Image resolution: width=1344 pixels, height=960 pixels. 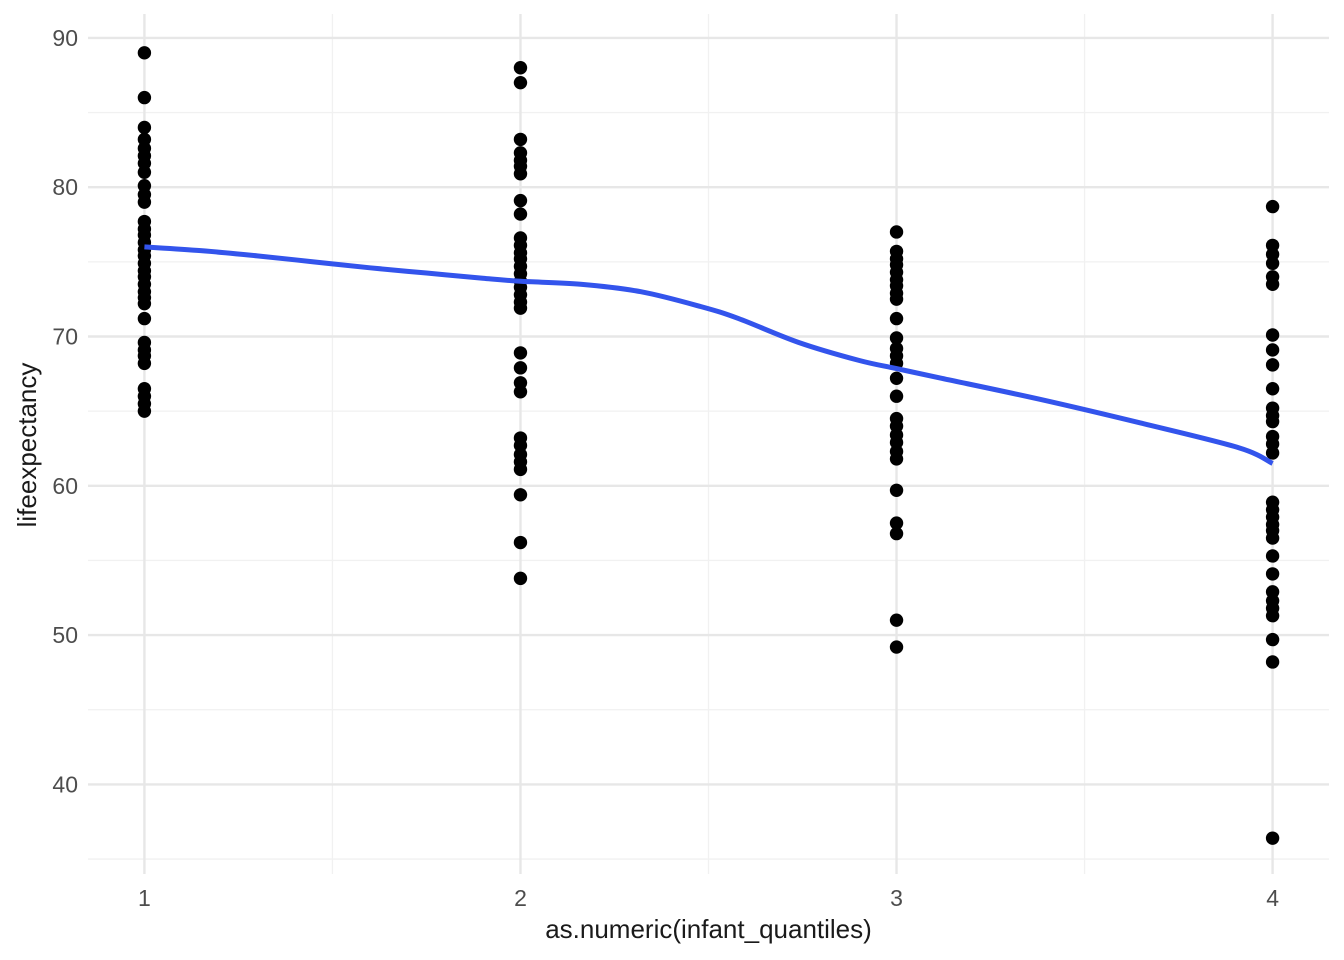 What do you see at coordinates (65, 784) in the screenshot?
I see `y-tick-label: 40` at bounding box center [65, 784].